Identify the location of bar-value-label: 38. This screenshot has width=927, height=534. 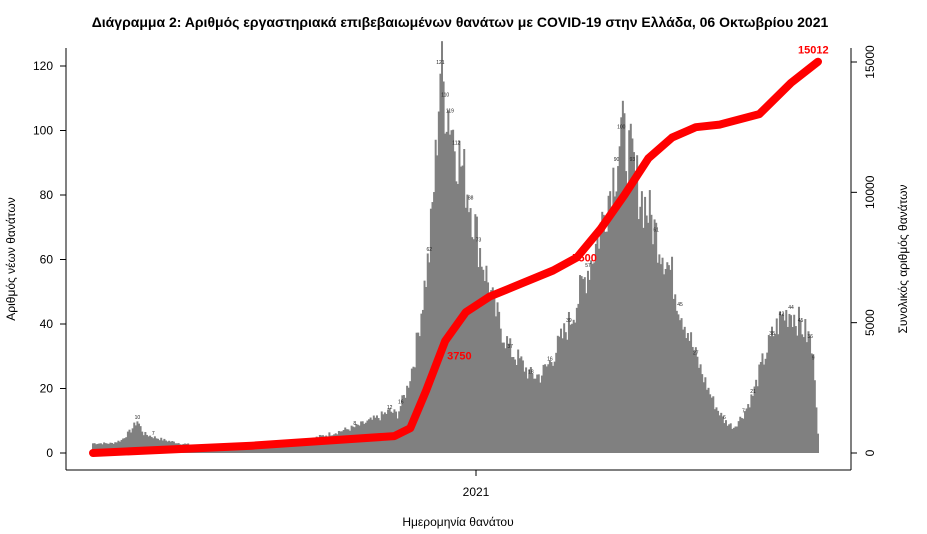
(772, 334).